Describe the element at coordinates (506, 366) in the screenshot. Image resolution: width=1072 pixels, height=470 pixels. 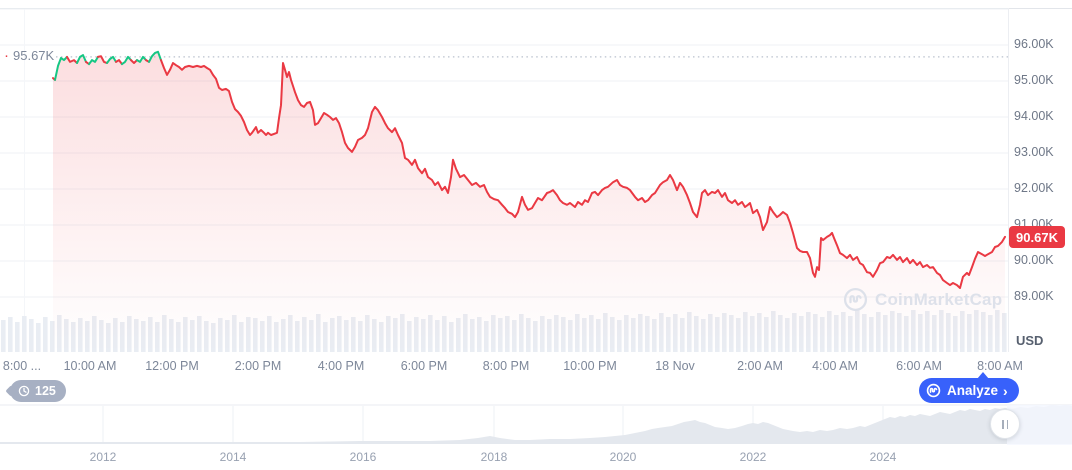
I see `time-axis-label: 8:00 PM` at that location.